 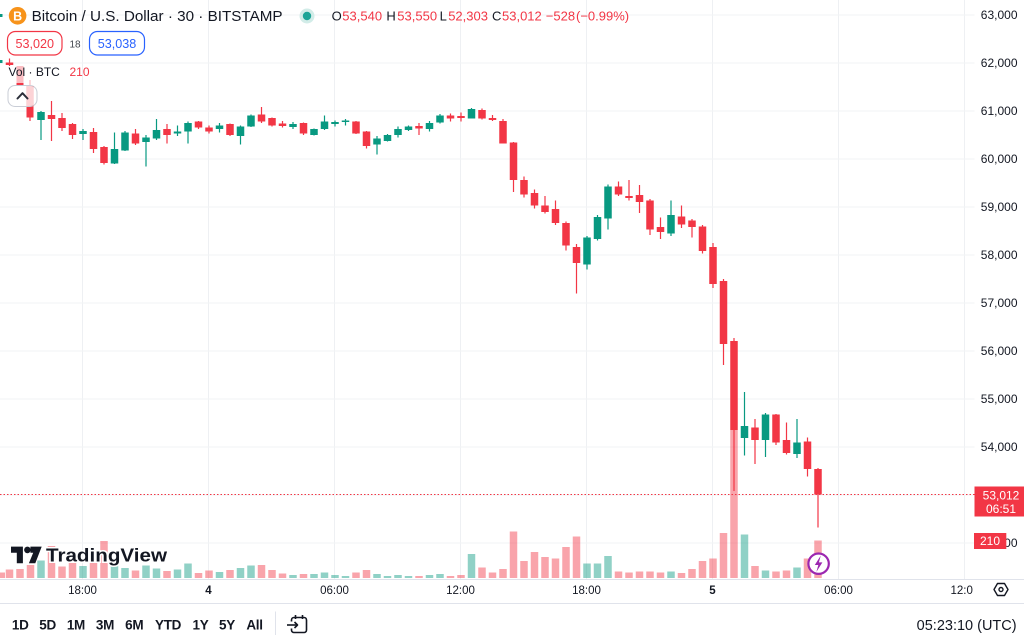 What do you see at coordinates (967, 626) in the screenshot?
I see `svg-text: 05:23:10 (UTC)` at bounding box center [967, 626].